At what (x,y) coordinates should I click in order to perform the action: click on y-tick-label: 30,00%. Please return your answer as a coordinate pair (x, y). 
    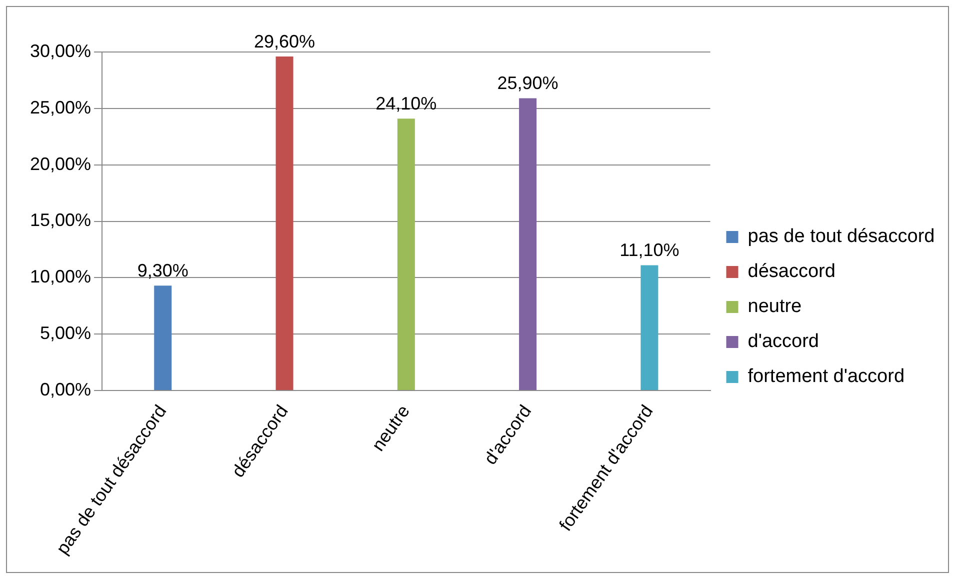
    Looking at the image, I should click on (61, 50).